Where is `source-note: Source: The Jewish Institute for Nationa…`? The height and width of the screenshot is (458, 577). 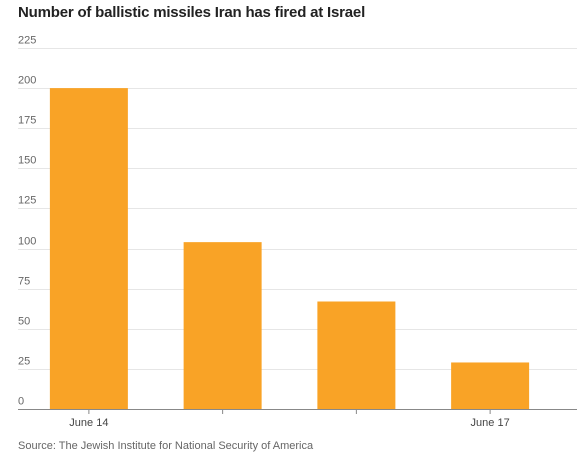 source-note: Source: The Jewish Institute for Nationa… is located at coordinates (166, 446).